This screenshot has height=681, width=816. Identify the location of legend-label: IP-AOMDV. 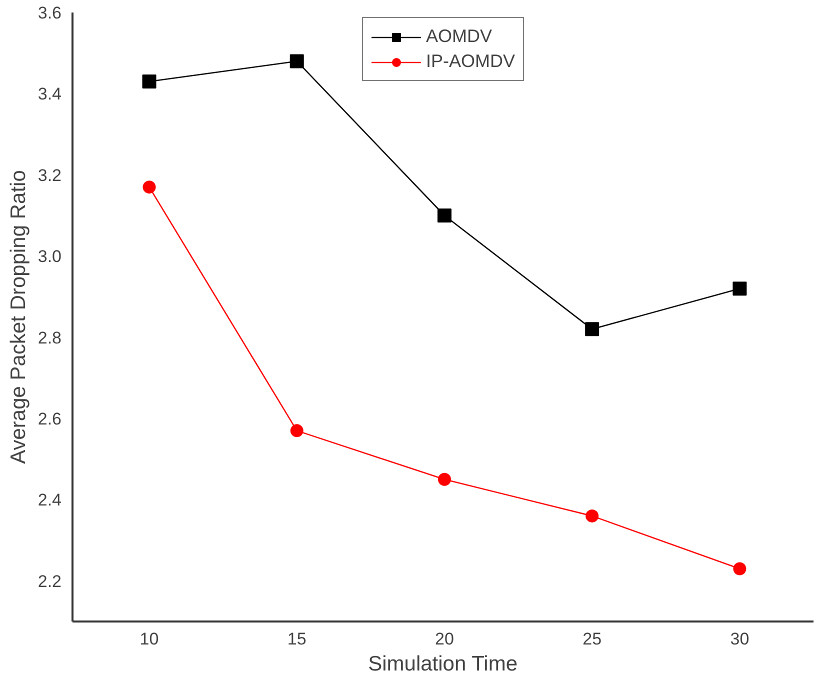
(471, 61).